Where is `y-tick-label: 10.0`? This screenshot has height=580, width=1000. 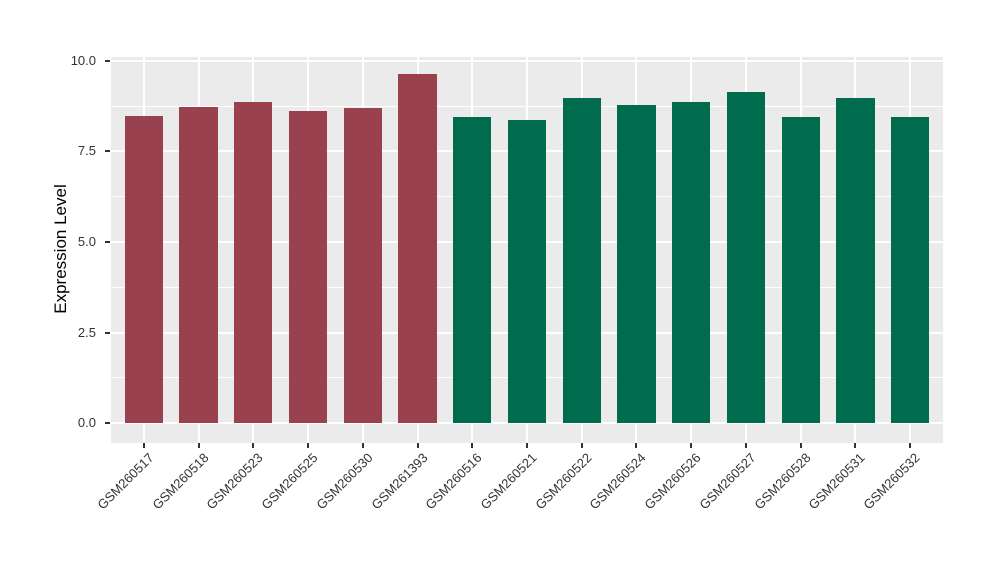
y-tick-label: 10.0 is located at coordinates (83, 60).